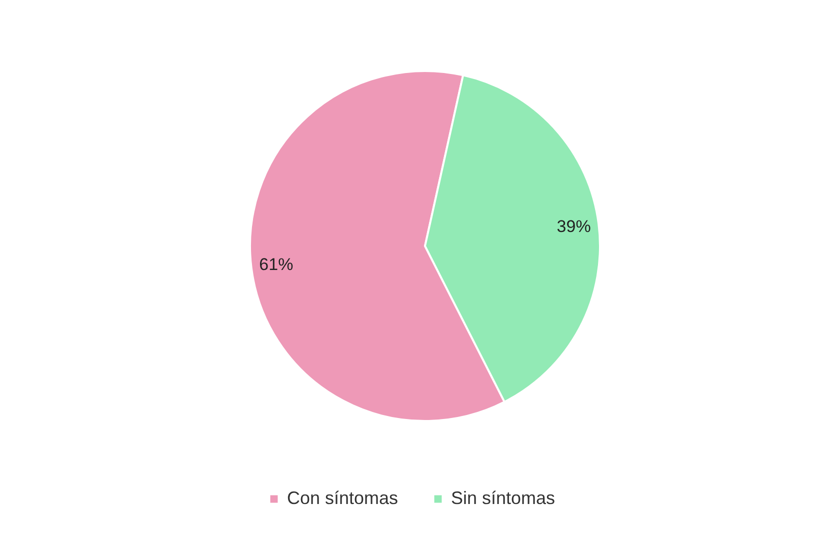  What do you see at coordinates (573, 226) in the screenshot?
I see `data-label: 39%` at bounding box center [573, 226].